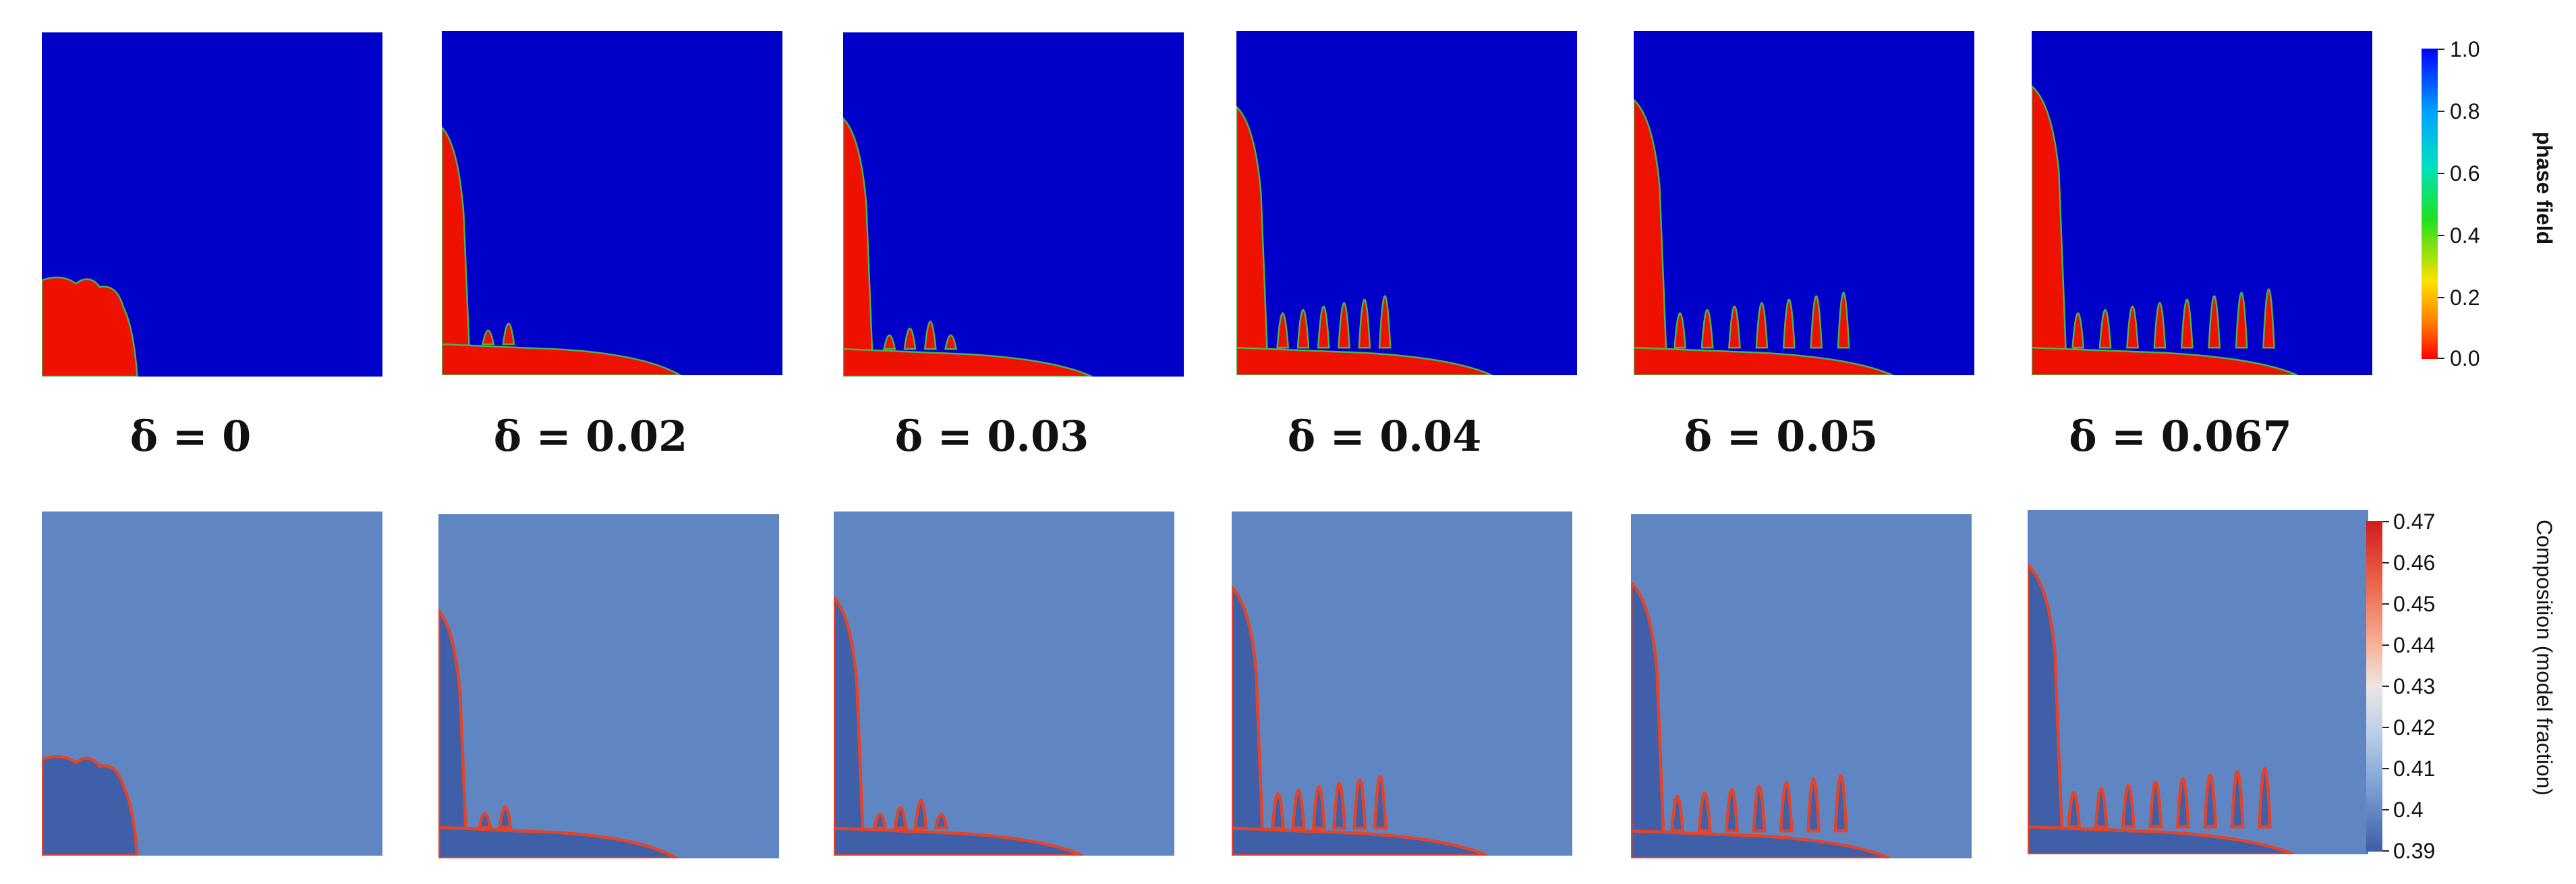  Describe the element at coordinates (2414, 686) in the screenshot. I see `composition-tick-5: 0.43` at that location.